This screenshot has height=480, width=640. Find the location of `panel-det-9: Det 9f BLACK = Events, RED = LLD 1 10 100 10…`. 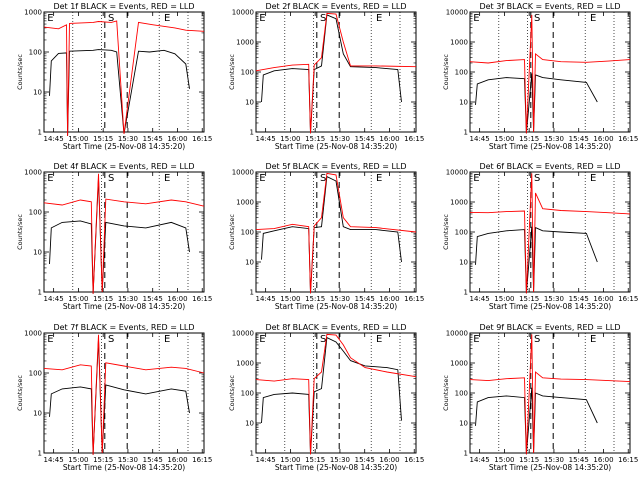

panel-det-9: Det 9f BLACK = Events, RED = LLD 1 10 100 10… is located at coordinates (540, 397).